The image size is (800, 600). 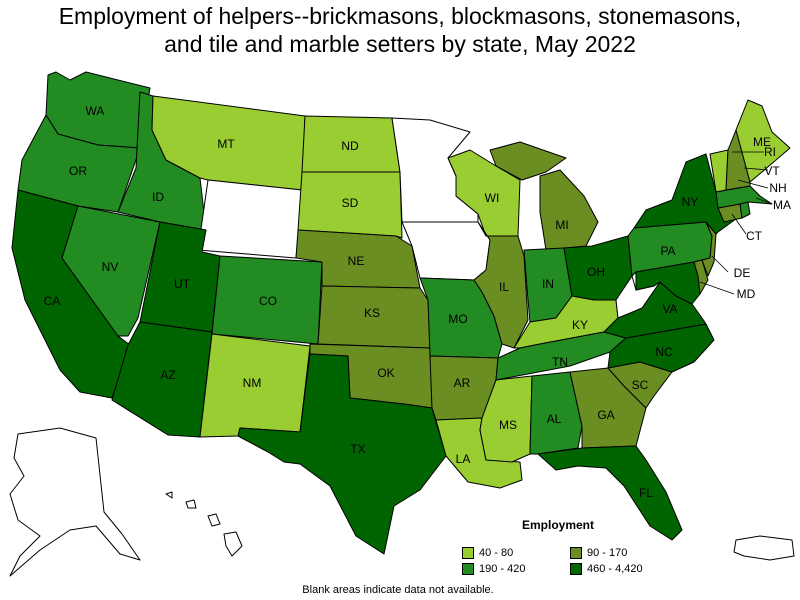 I want to click on state-label-ar: AR, so click(x=462, y=383).